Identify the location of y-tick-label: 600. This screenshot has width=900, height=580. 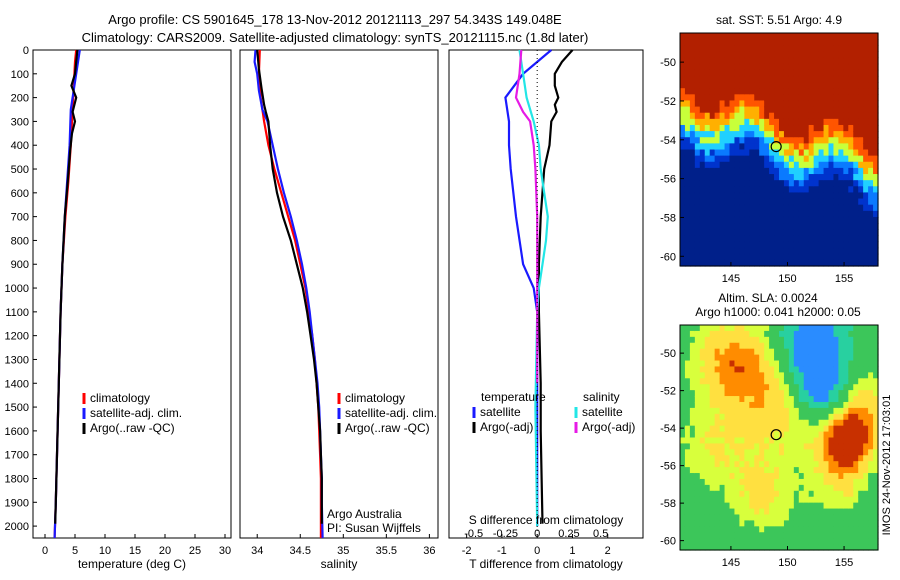
(20, 194).